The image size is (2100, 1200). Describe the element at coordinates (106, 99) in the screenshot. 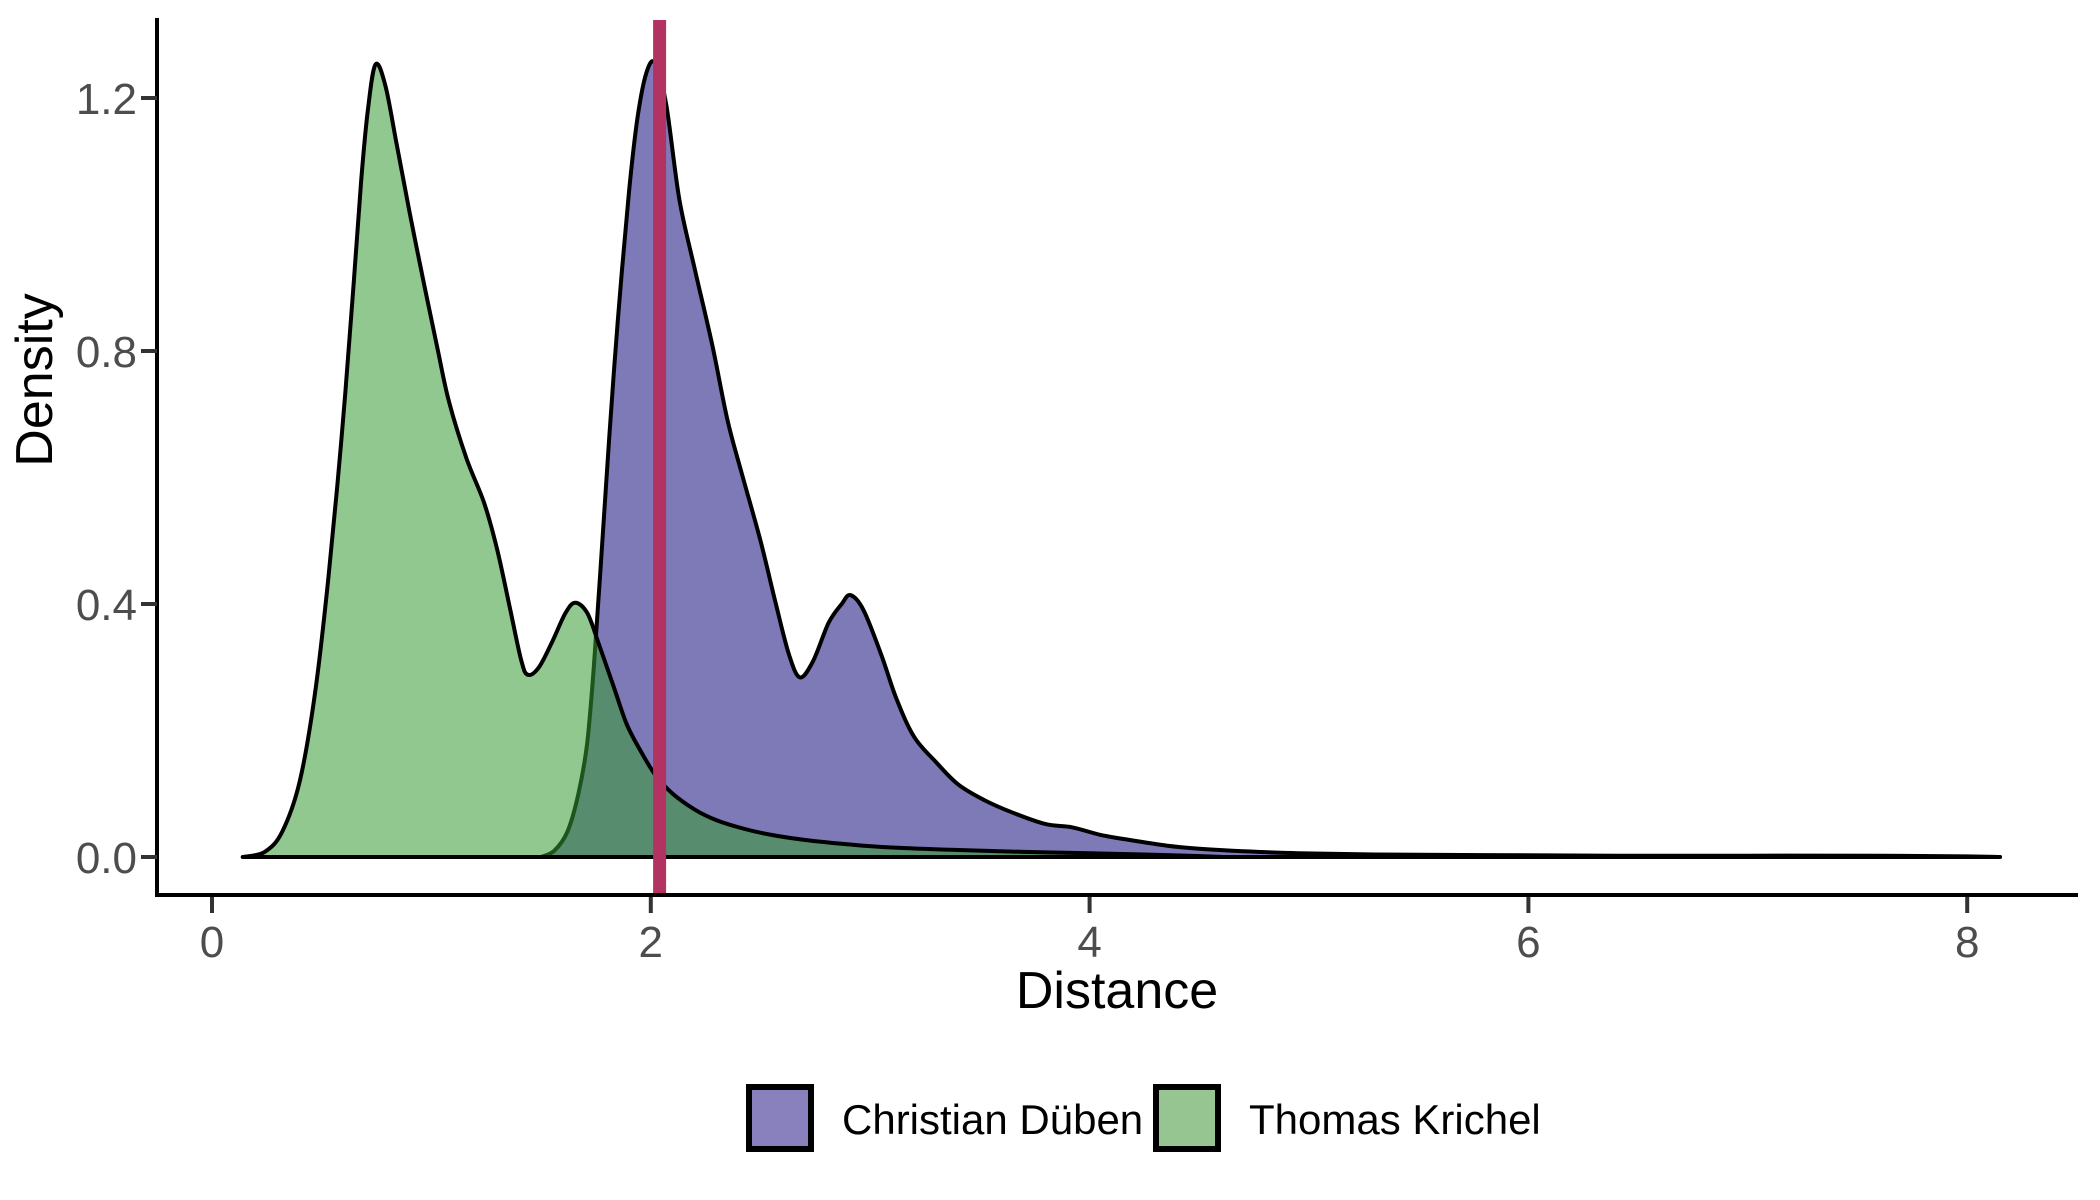

I see `y-tick-label: 1.2` at that location.